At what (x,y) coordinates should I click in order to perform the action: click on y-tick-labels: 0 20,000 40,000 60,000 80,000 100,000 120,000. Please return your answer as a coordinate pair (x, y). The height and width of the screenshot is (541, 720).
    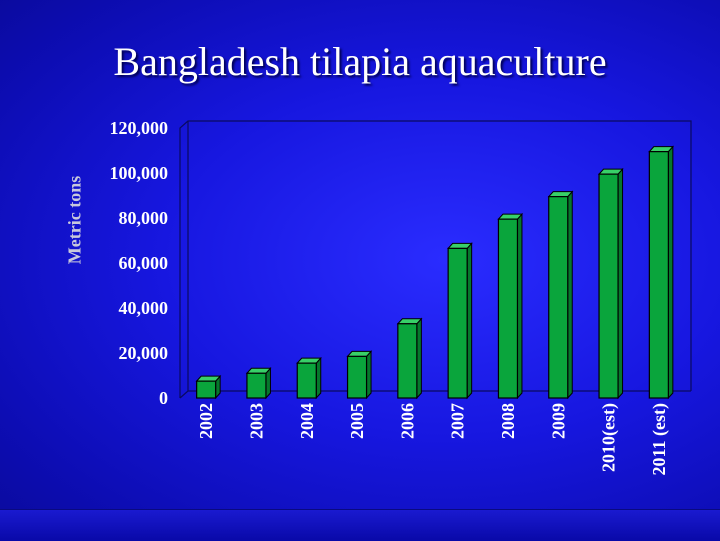
    Looking at the image, I should click on (139, 263).